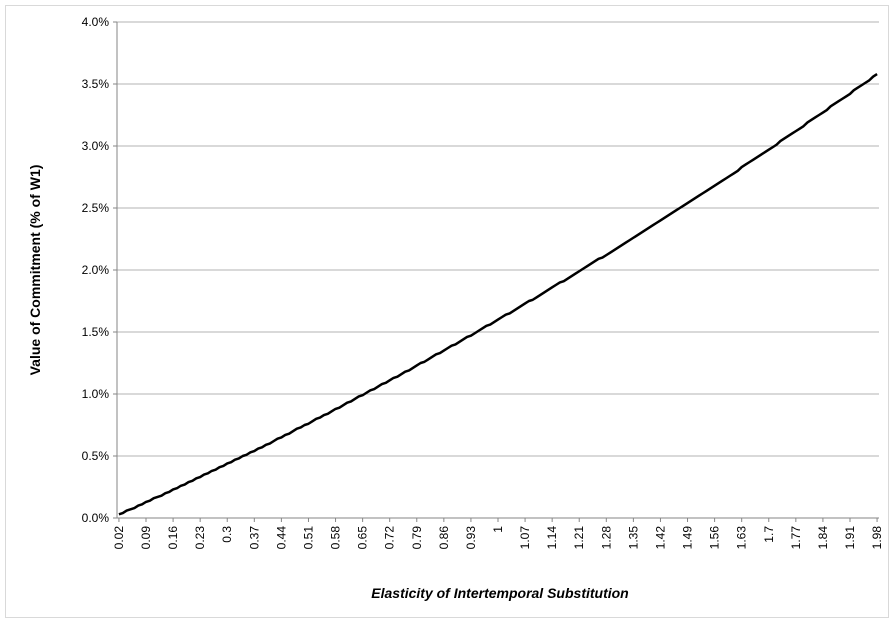 The image size is (894, 624). What do you see at coordinates (227, 534) in the screenshot?
I see `x-tick-label: 0.3` at bounding box center [227, 534].